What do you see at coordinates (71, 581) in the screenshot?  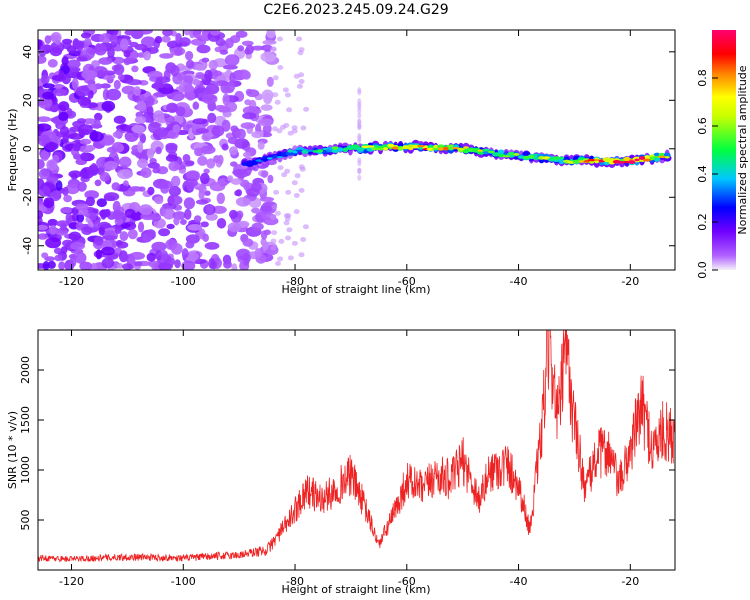 I see `snr-x-tick-label: -120` at bounding box center [71, 581].